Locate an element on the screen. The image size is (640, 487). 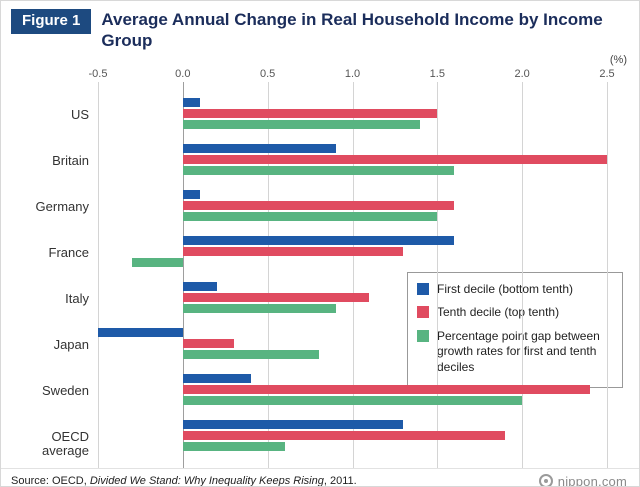
first-decile-swatch is located at coordinates (423, 288).